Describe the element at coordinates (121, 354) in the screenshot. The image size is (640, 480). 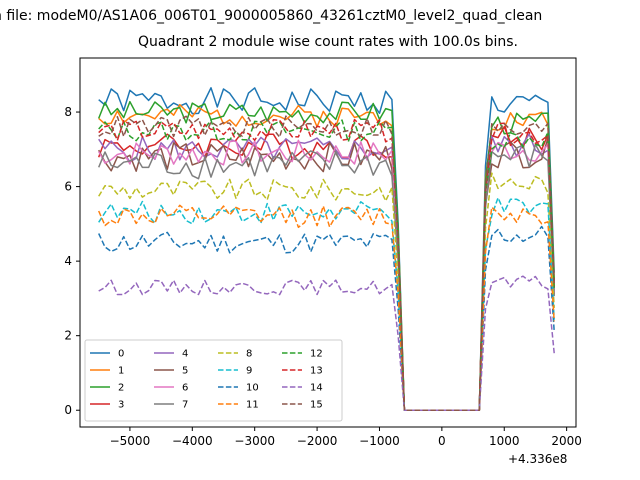
I see `legend-label-0: 0` at that location.